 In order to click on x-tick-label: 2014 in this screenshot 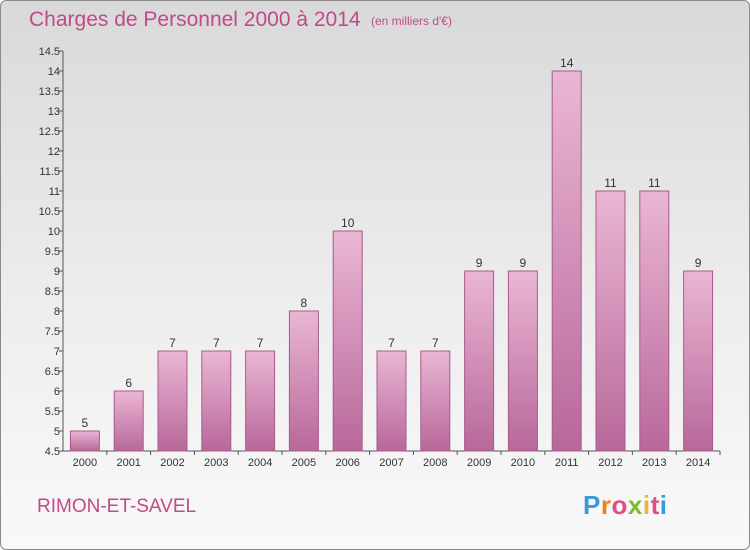, I will do `click(698, 463)`.